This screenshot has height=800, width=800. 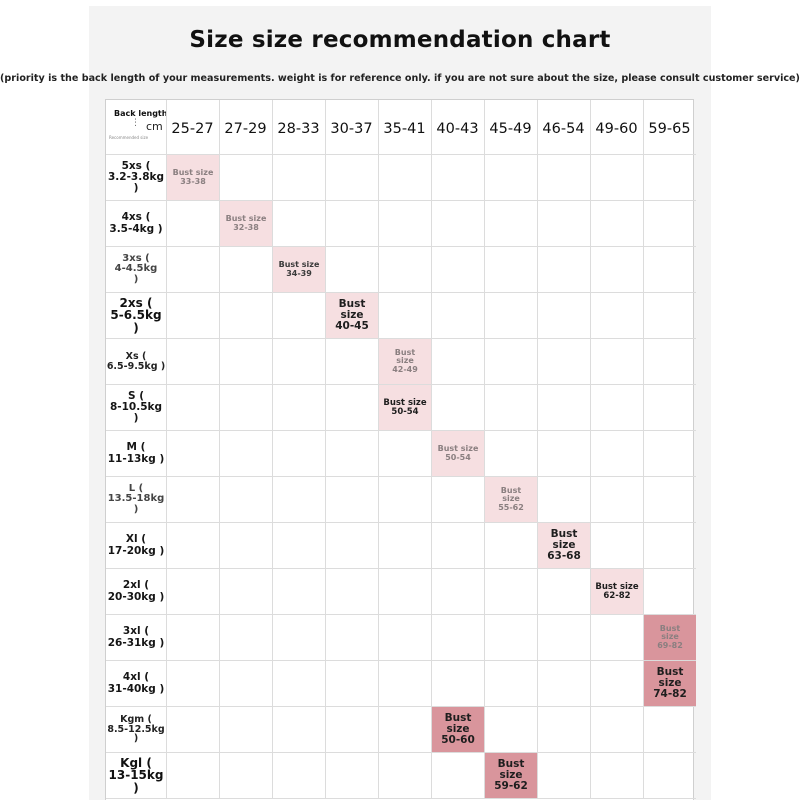 I want to click on row-header: Xl (17-20kg ), so click(x=136, y=545).